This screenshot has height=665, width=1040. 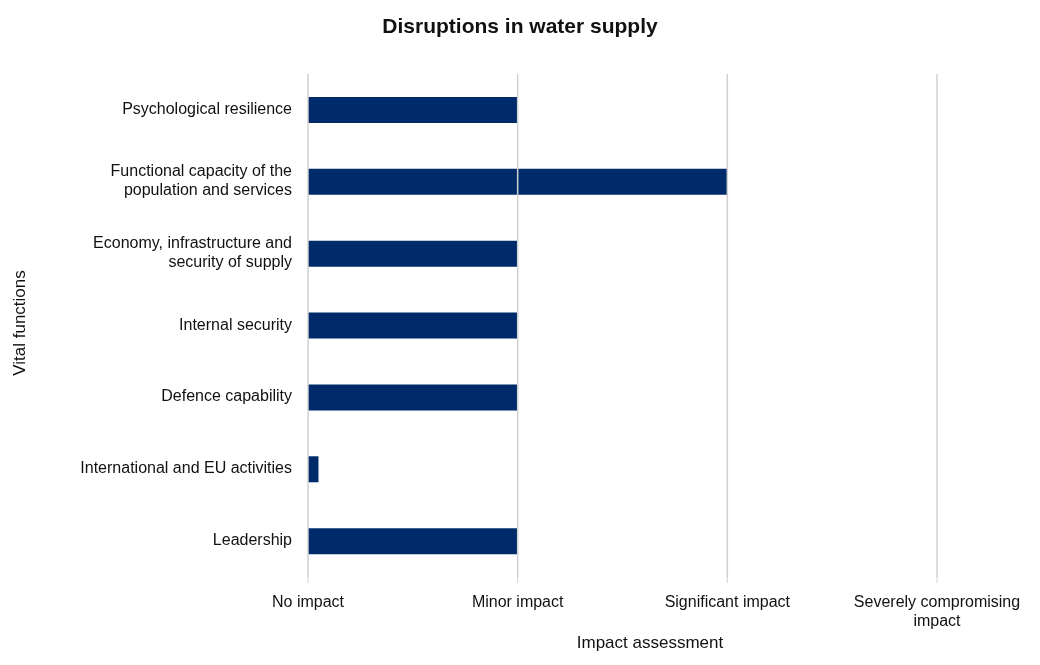 I want to click on ref-line-label: Significant impact, so click(x=727, y=601).